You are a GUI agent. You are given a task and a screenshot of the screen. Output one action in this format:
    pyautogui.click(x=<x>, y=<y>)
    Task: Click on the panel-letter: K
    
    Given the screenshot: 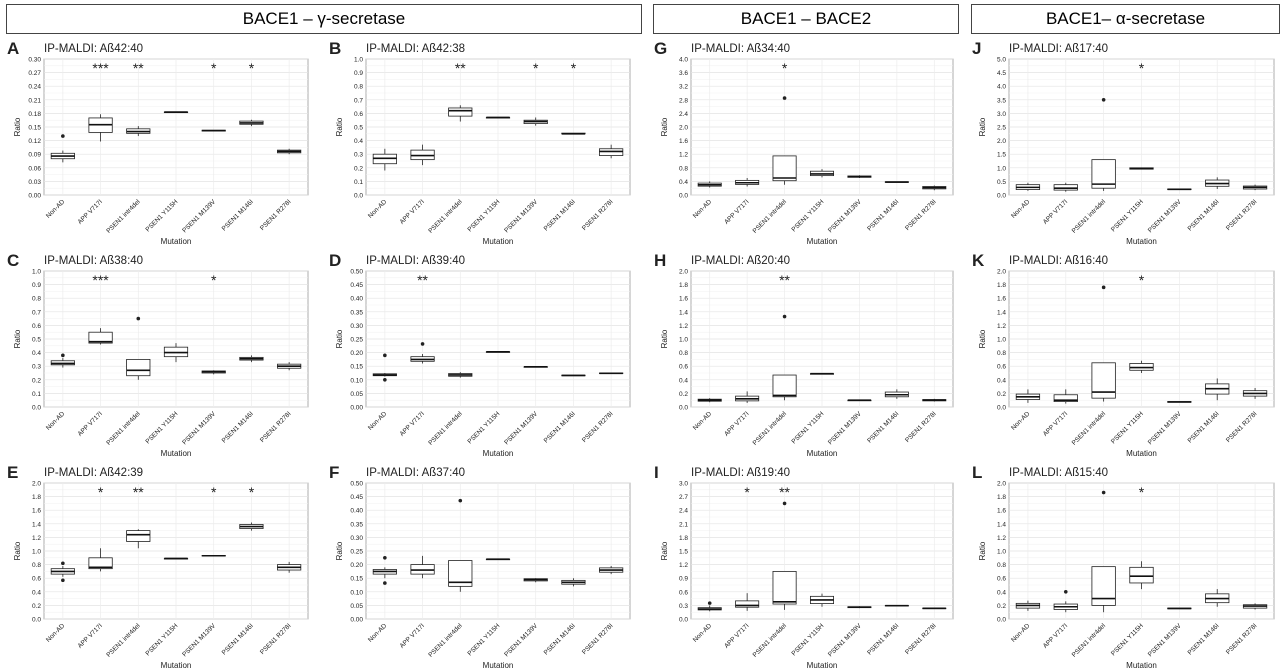 What is the action you would take?
    pyautogui.click(x=978, y=260)
    